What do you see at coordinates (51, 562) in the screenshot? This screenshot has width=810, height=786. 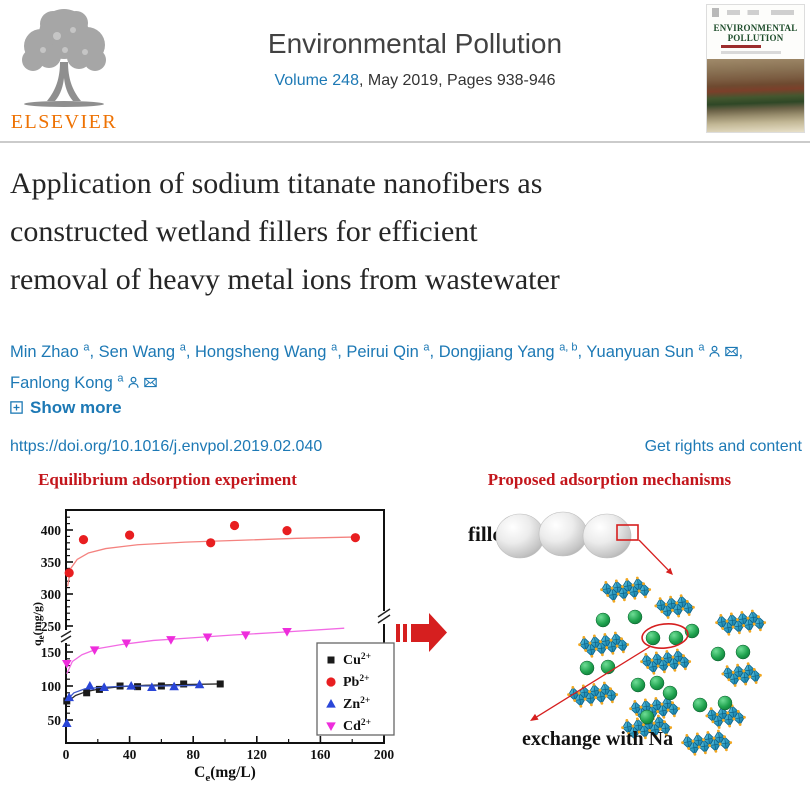 I see `svg-text: 350` at bounding box center [51, 562].